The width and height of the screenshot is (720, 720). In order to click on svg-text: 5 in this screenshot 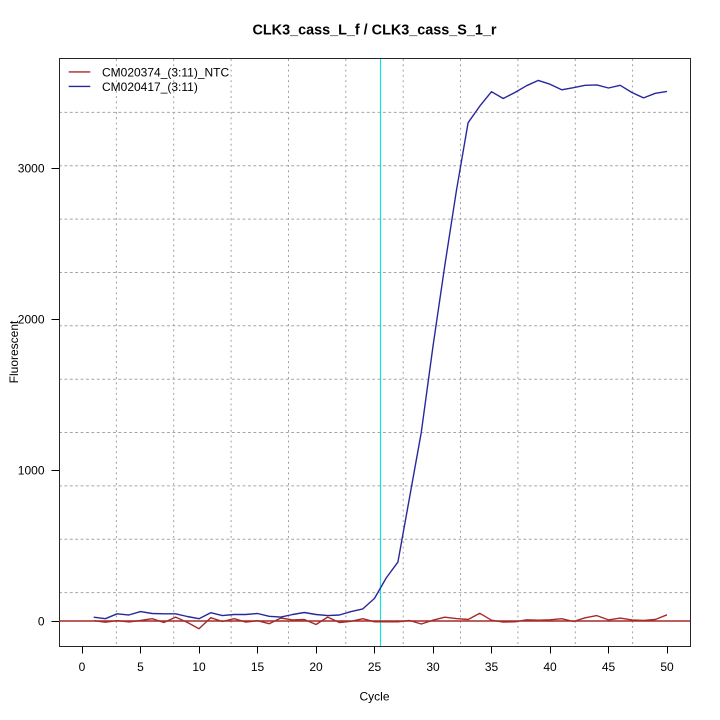, I will do `click(140, 667)`.